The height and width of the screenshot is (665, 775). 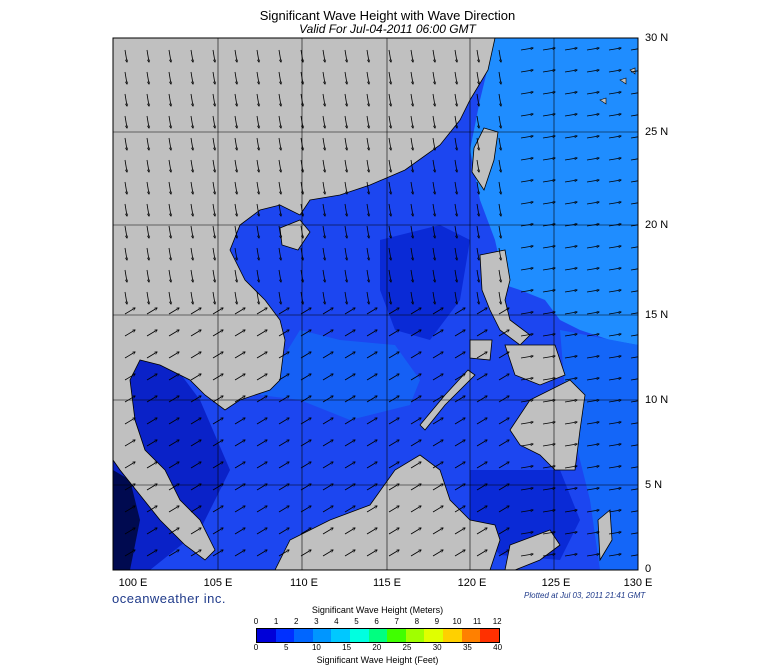 What do you see at coordinates (256, 647) in the screenshot?
I see `feet-tick-label: 0` at bounding box center [256, 647].